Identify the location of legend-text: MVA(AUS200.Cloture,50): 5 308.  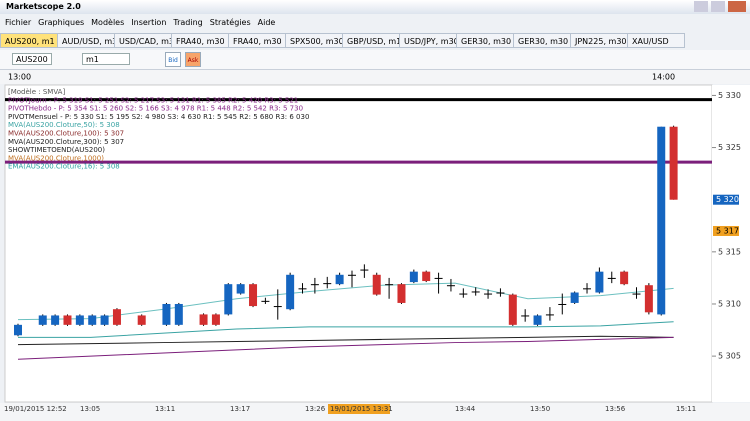
(64, 125).